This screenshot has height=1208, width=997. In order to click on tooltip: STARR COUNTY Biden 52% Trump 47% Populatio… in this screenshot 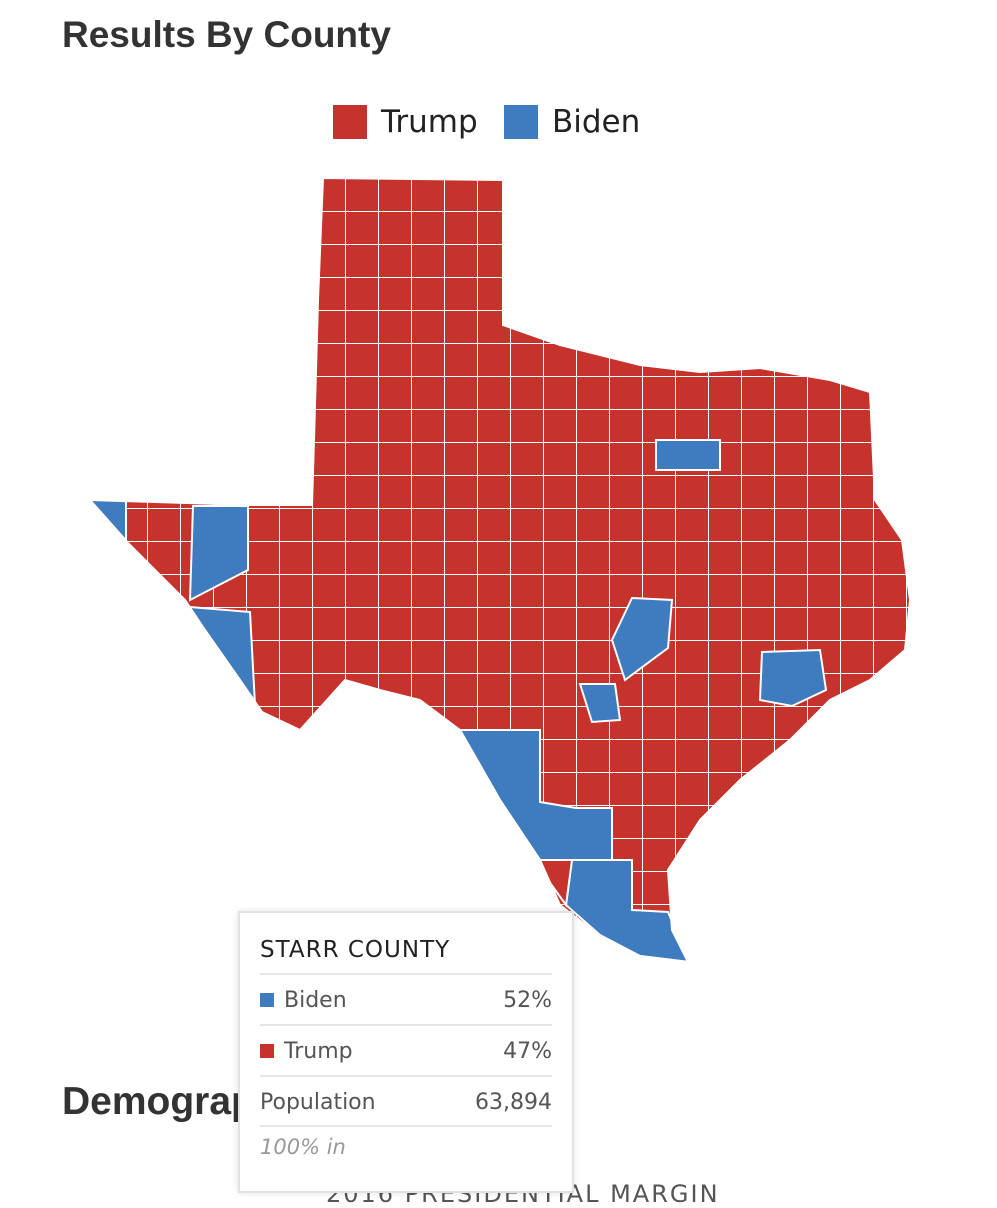, I will do `click(406, 1052)`.